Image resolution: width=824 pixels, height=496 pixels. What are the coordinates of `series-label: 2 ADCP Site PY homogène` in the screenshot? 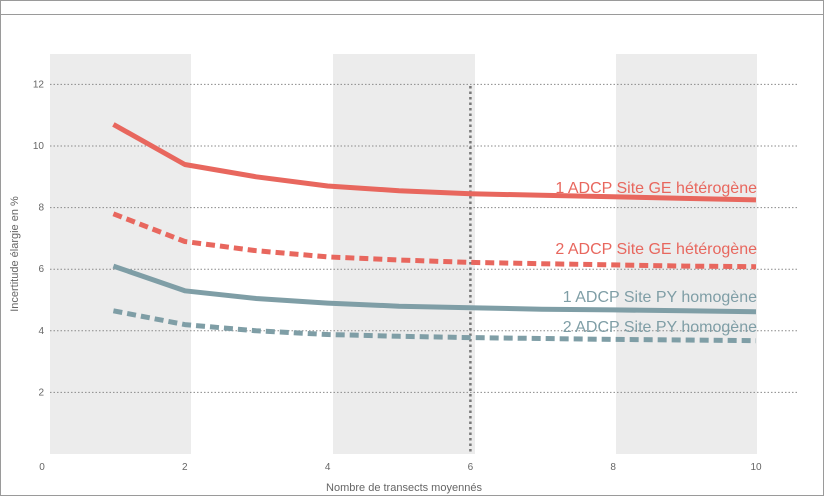 It's located at (660, 327).